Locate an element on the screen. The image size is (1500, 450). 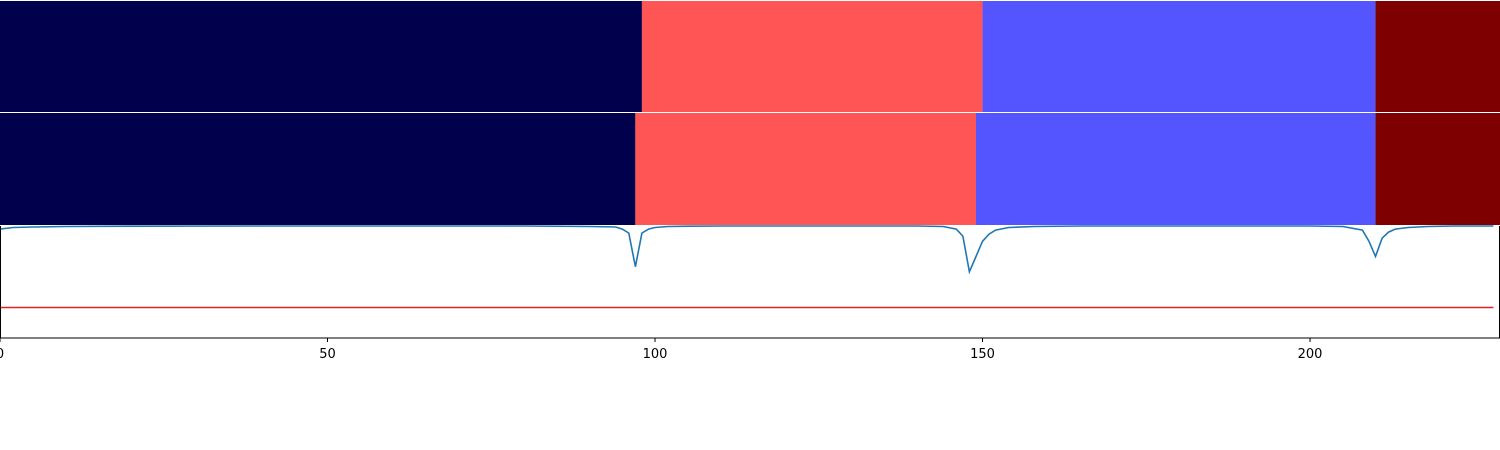
x-axis: 0 50 100 150 200 is located at coordinates (661, 350).